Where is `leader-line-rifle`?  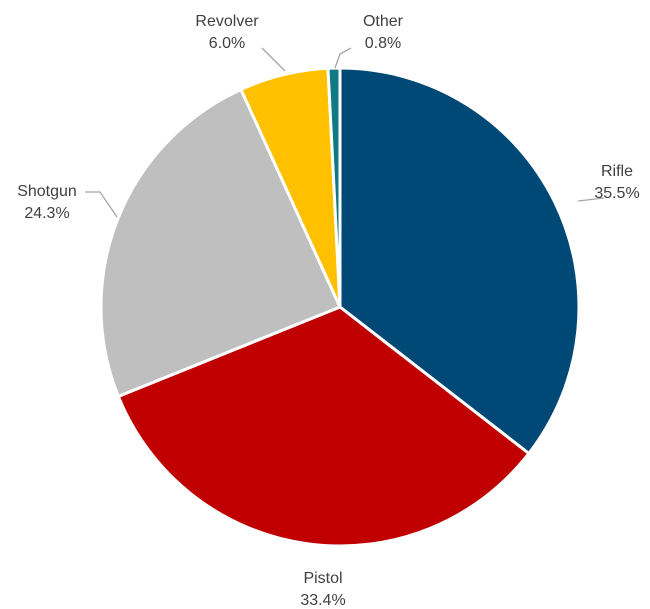
leader-line-rifle is located at coordinates (591, 199).